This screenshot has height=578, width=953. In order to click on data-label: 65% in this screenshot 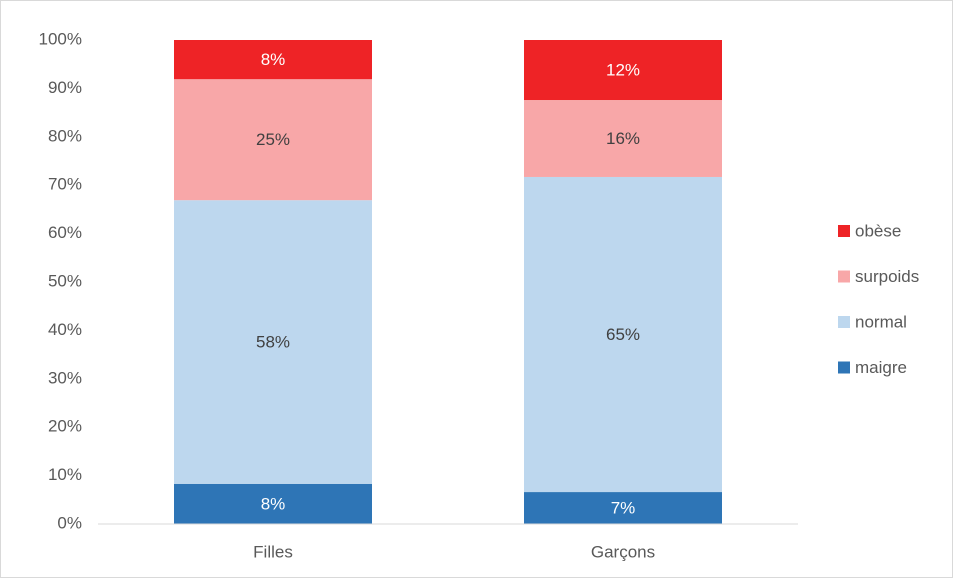, I will do `click(623, 334)`.